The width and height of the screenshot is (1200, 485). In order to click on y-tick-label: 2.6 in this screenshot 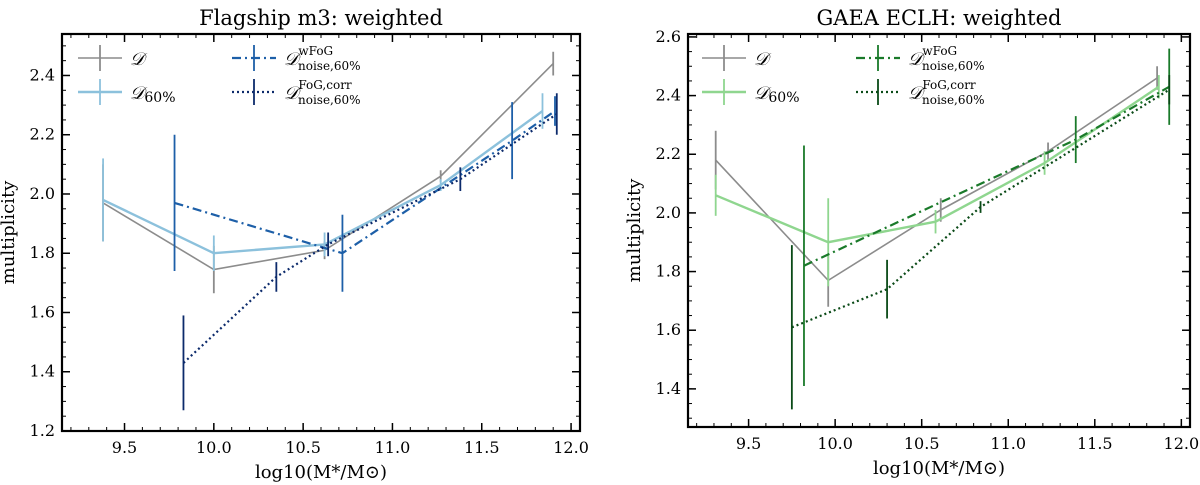, I will do `click(668, 36)`.